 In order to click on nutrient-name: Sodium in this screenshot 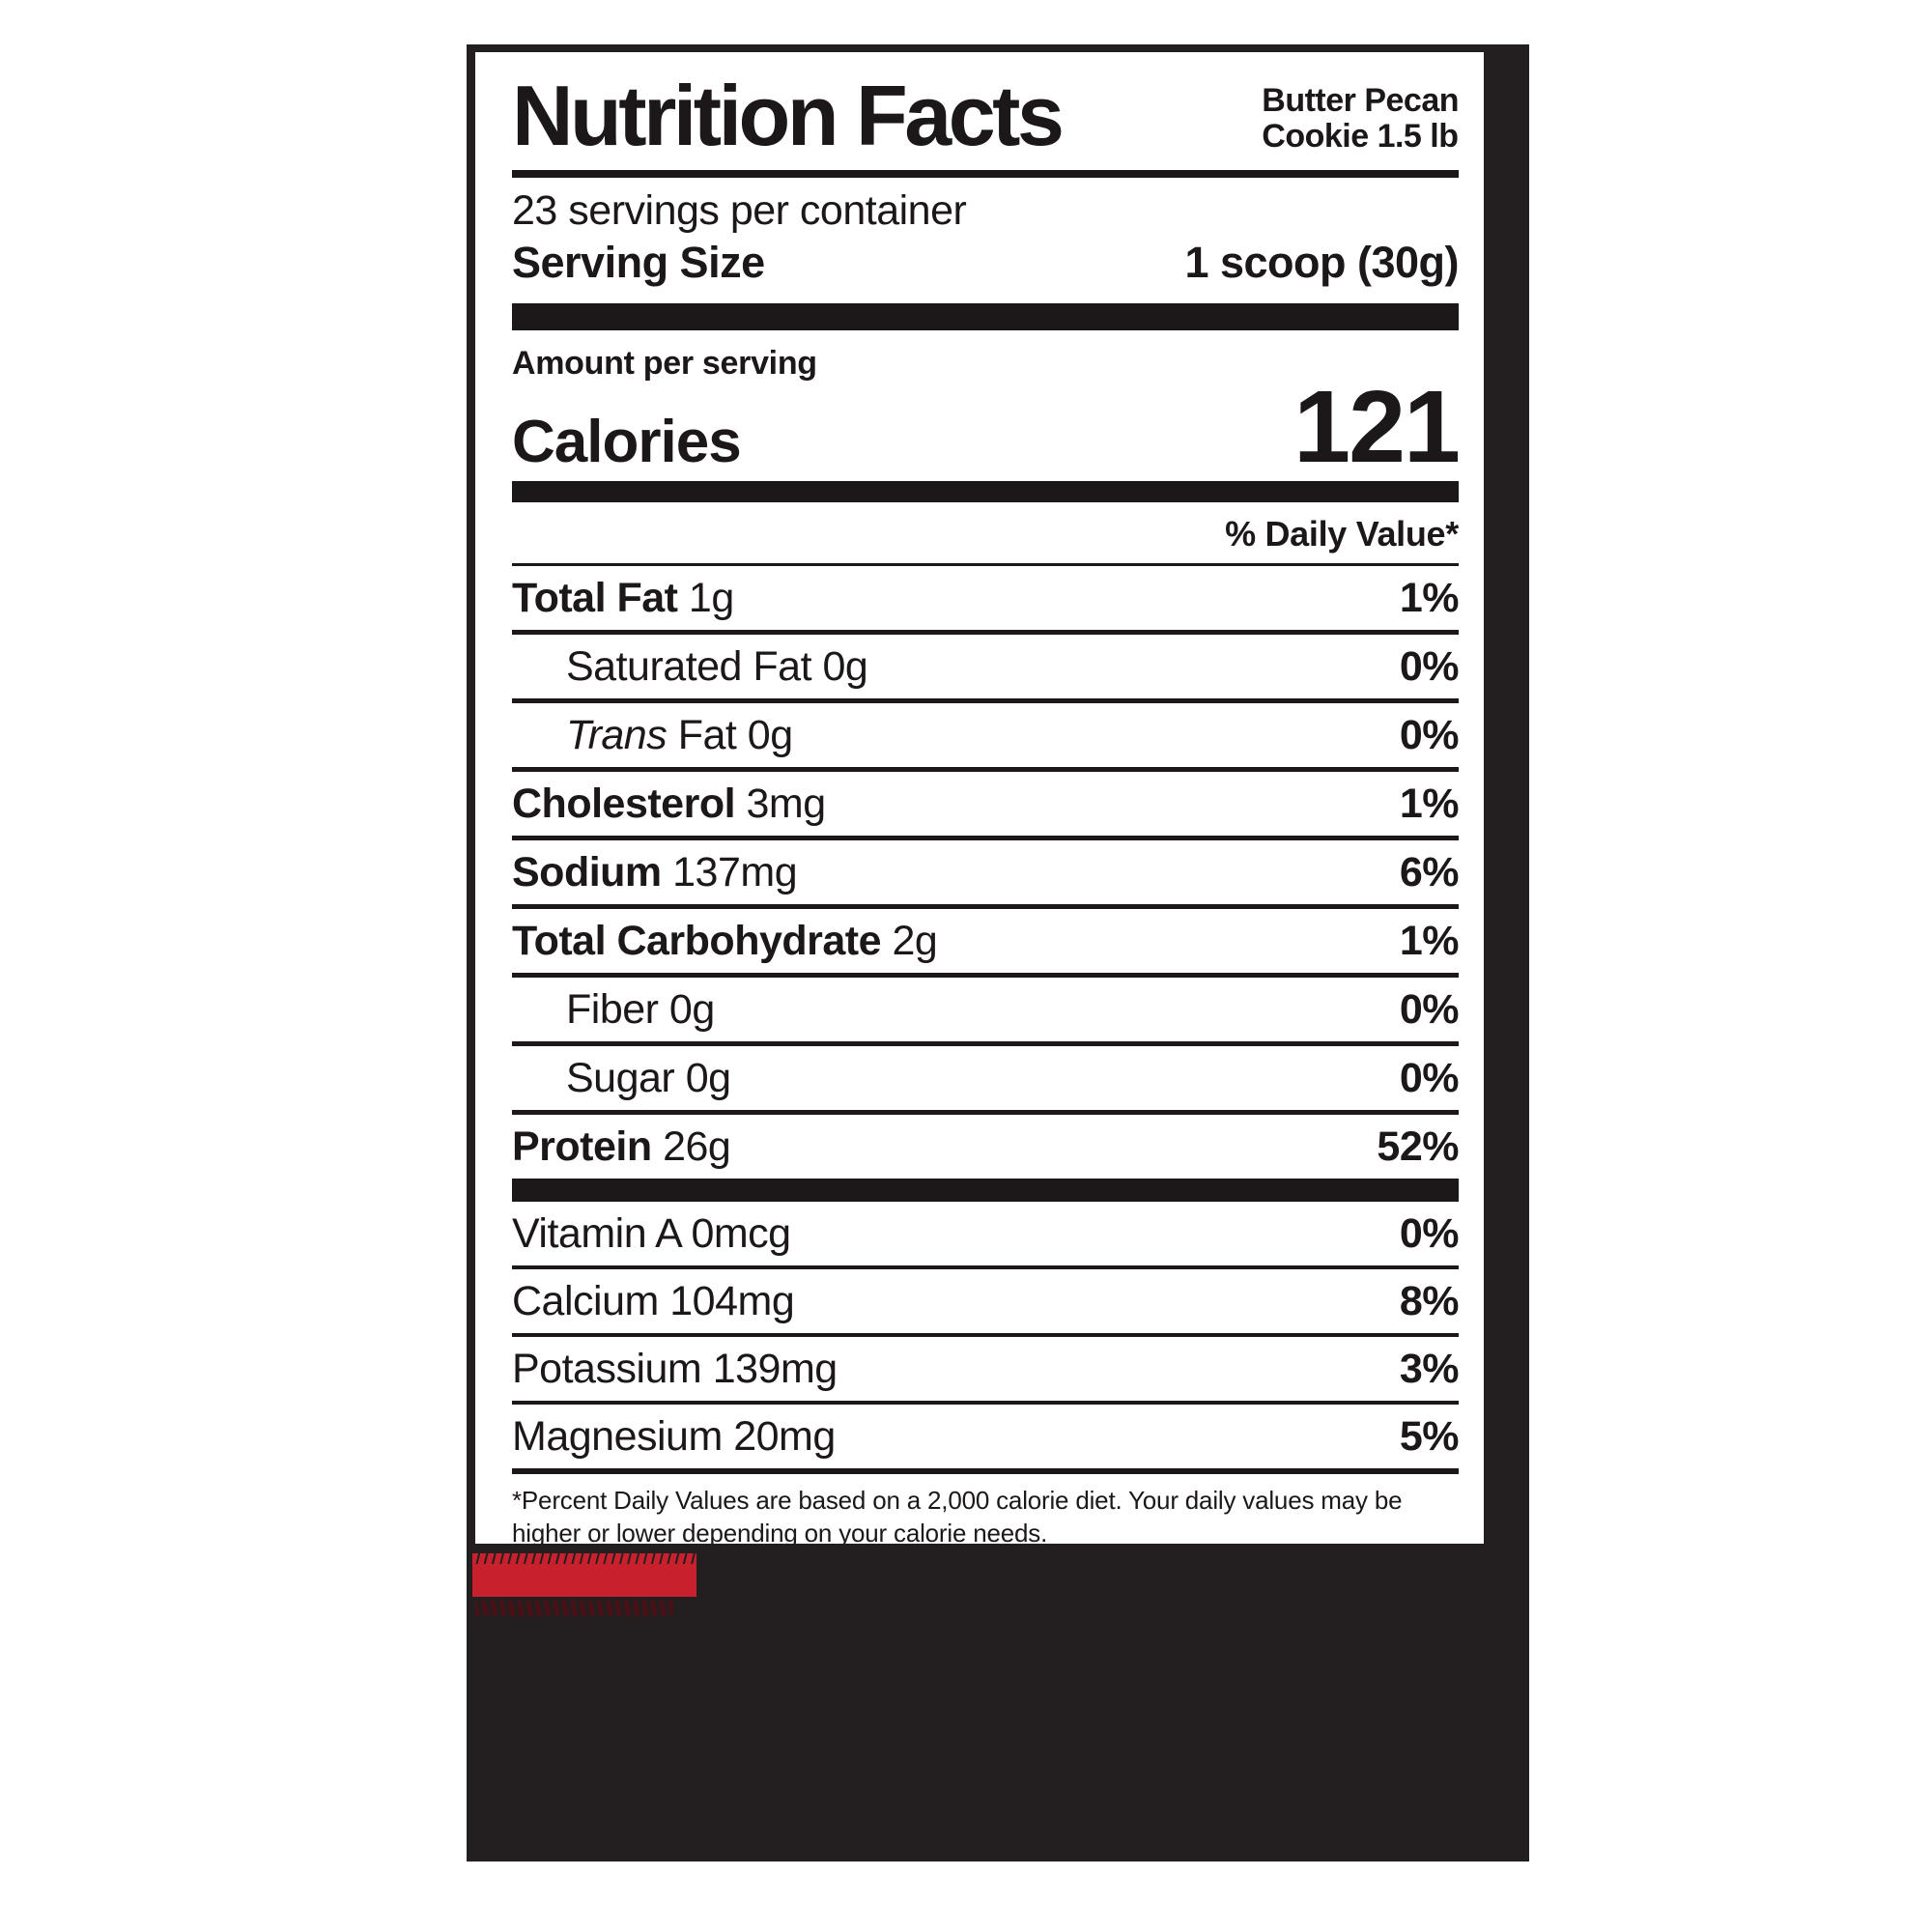, I will do `click(587, 872)`.